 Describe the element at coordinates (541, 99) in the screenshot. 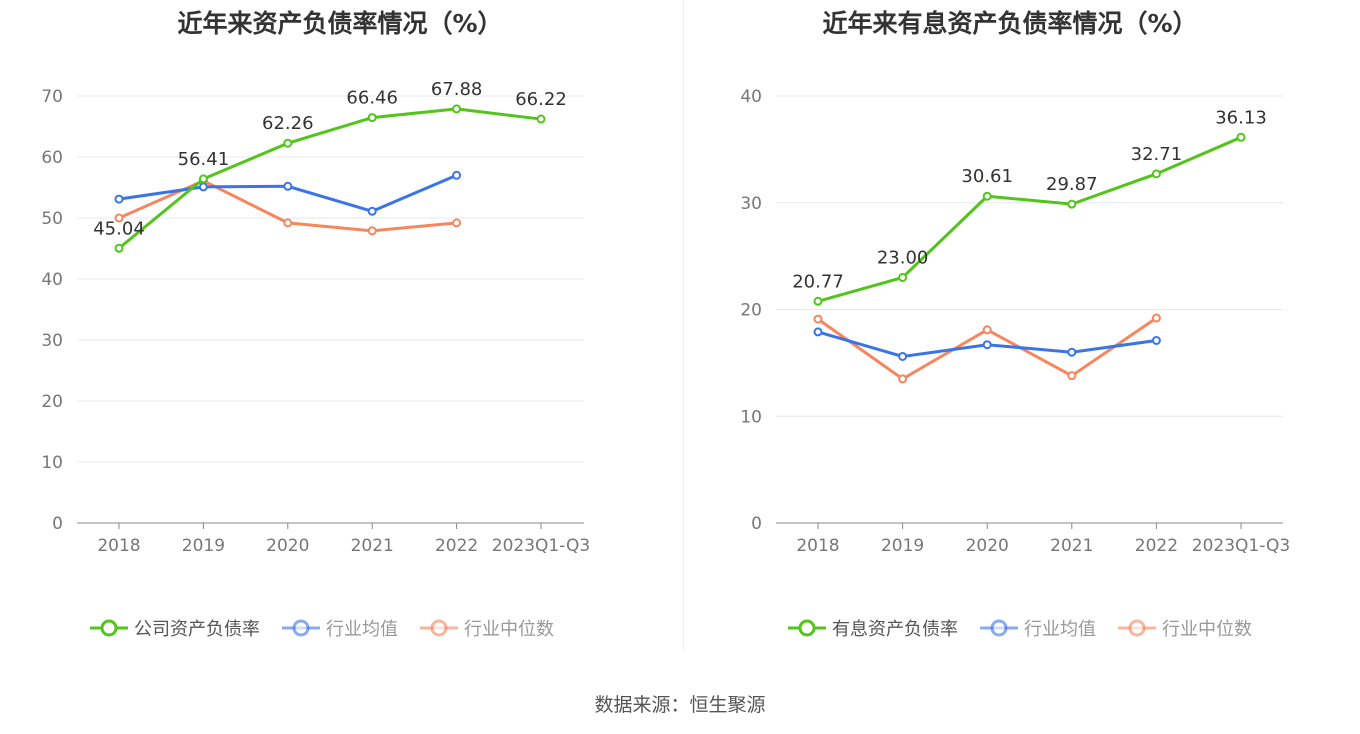

I see `data-label: 66.22` at that location.